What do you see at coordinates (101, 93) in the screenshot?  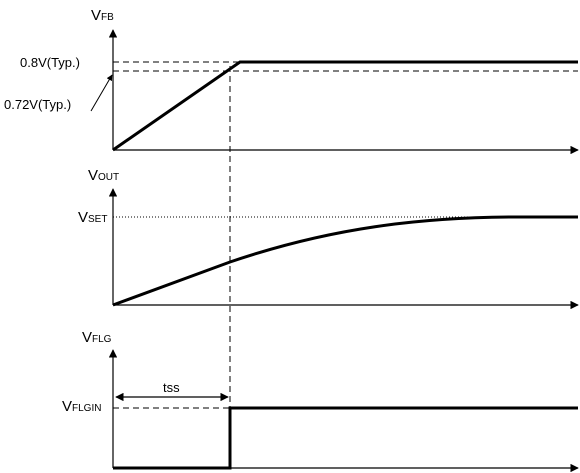 I see `vfb-low-pointer` at bounding box center [101, 93].